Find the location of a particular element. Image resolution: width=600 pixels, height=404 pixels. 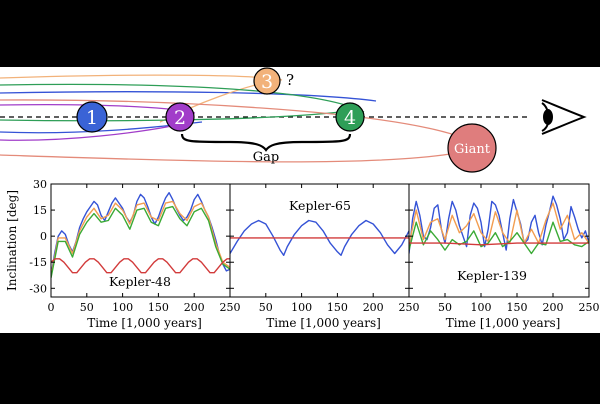

planet-3: 3 is located at coordinates (267, 81).